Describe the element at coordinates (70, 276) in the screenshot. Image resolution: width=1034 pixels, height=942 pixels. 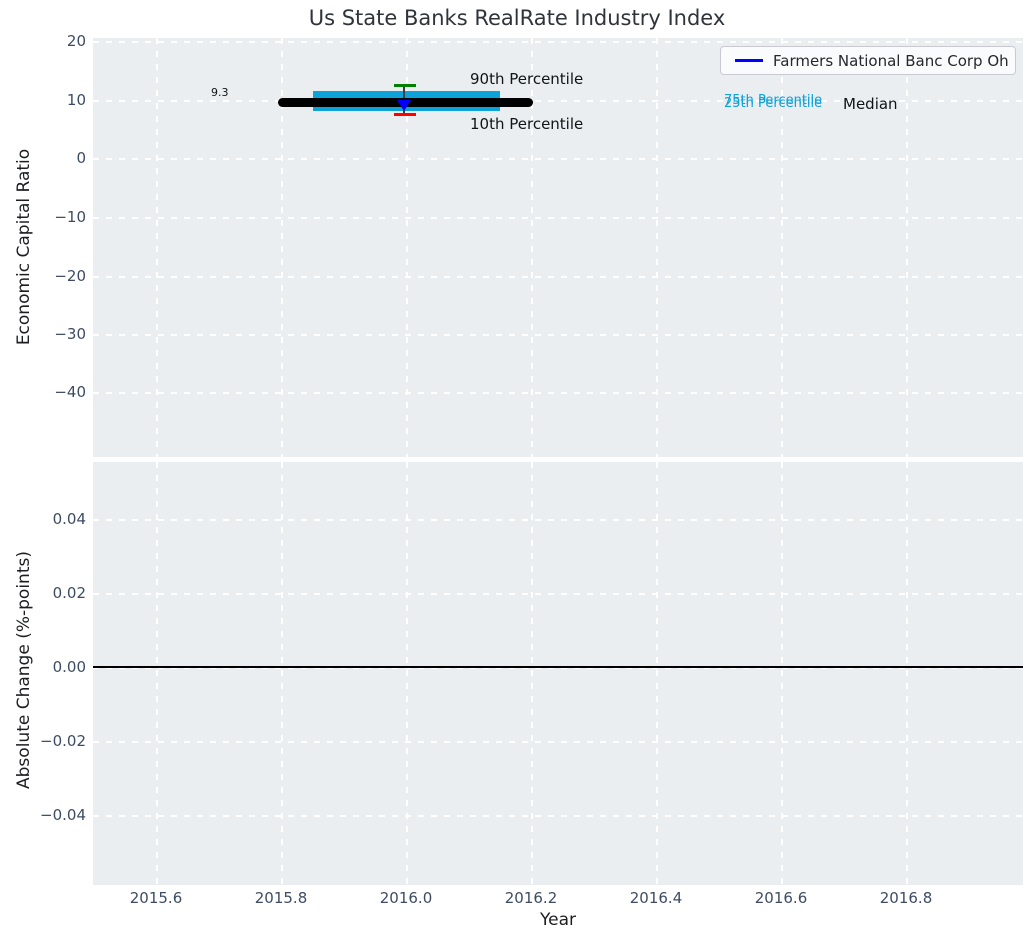
I see `ytick-label: −20` at that location.